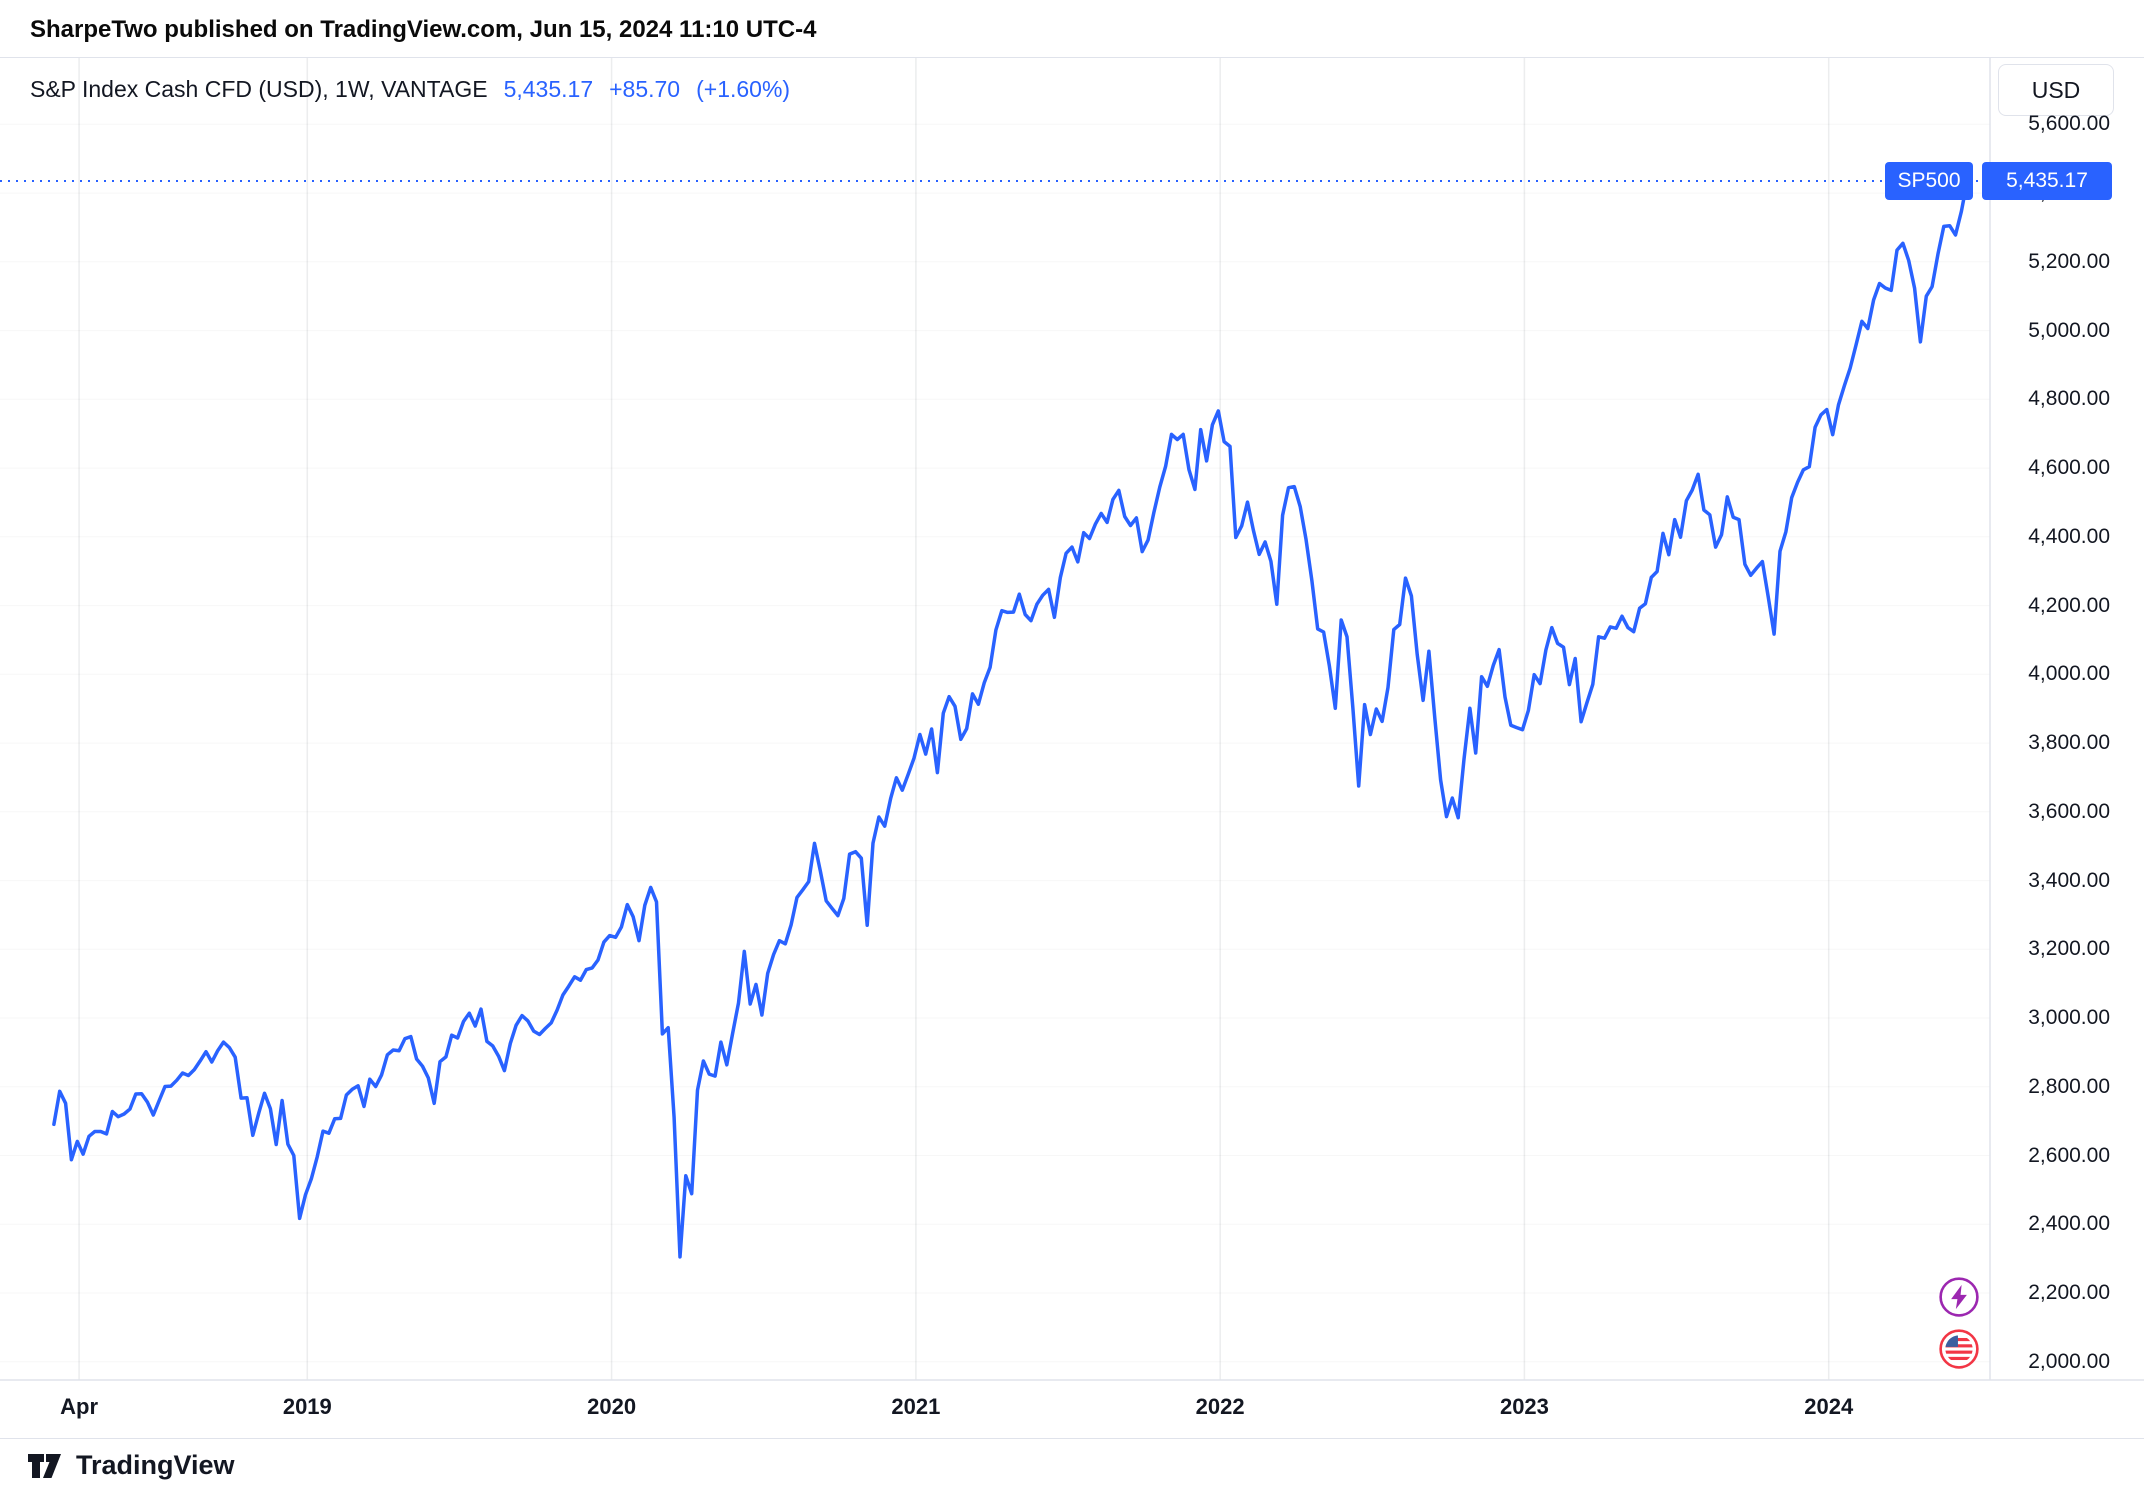 Image resolution: width=2144 pixels, height=1502 pixels. What do you see at coordinates (2069, 1293) in the screenshot?
I see `price-axis-label: 2,200.00` at bounding box center [2069, 1293].